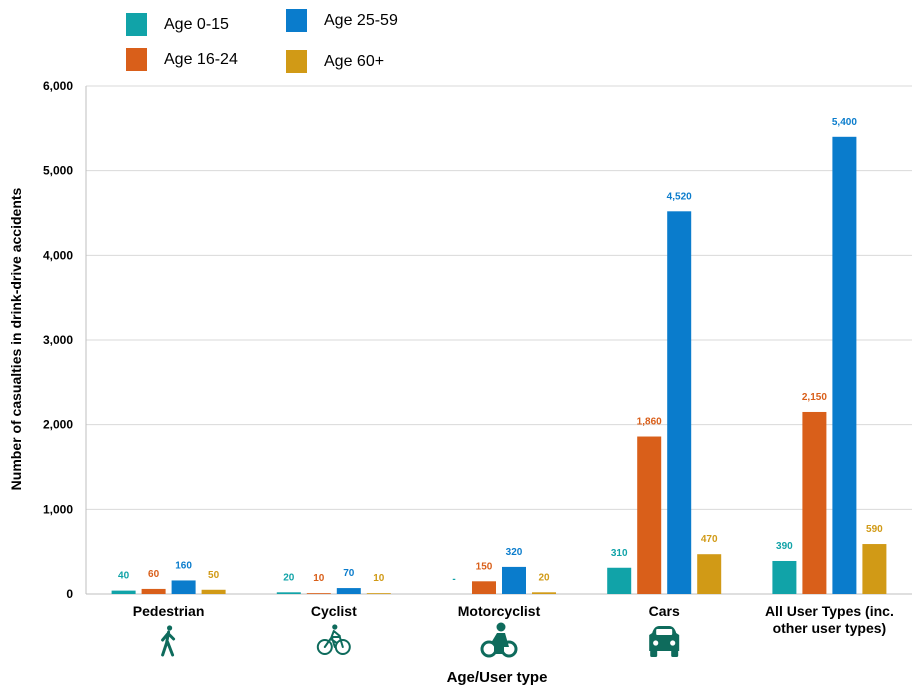 The width and height of the screenshot is (915, 686). I want to click on legend-label: Age 16-24, so click(201, 59).